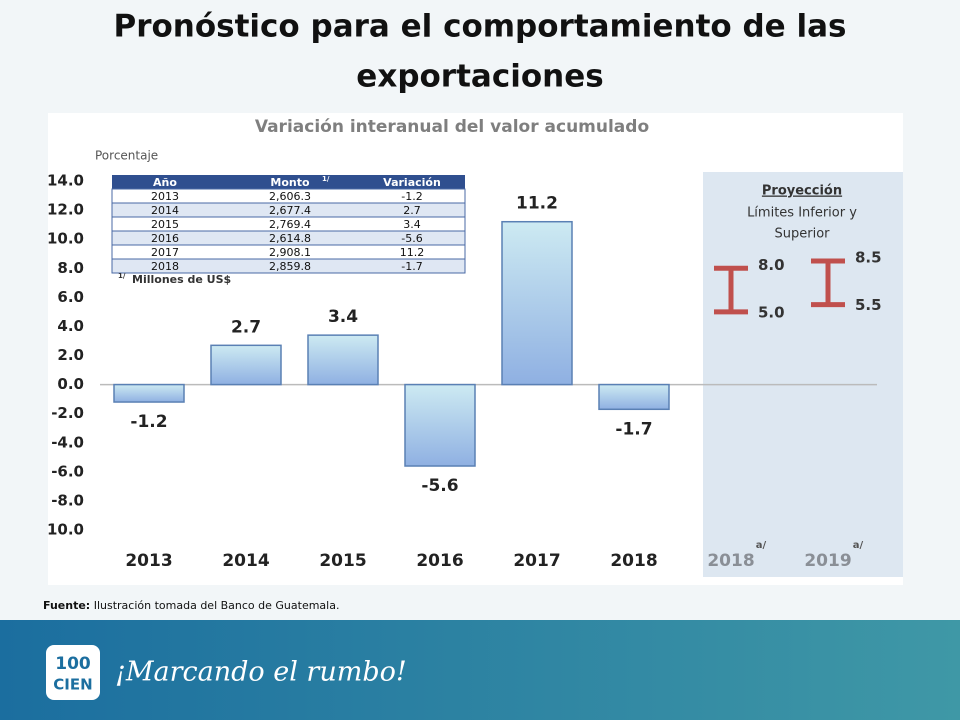 Image resolution: width=960 pixels, height=720 pixels. I want to click on slogan: ¡Marcando el rumbo!, so click(261, 672).